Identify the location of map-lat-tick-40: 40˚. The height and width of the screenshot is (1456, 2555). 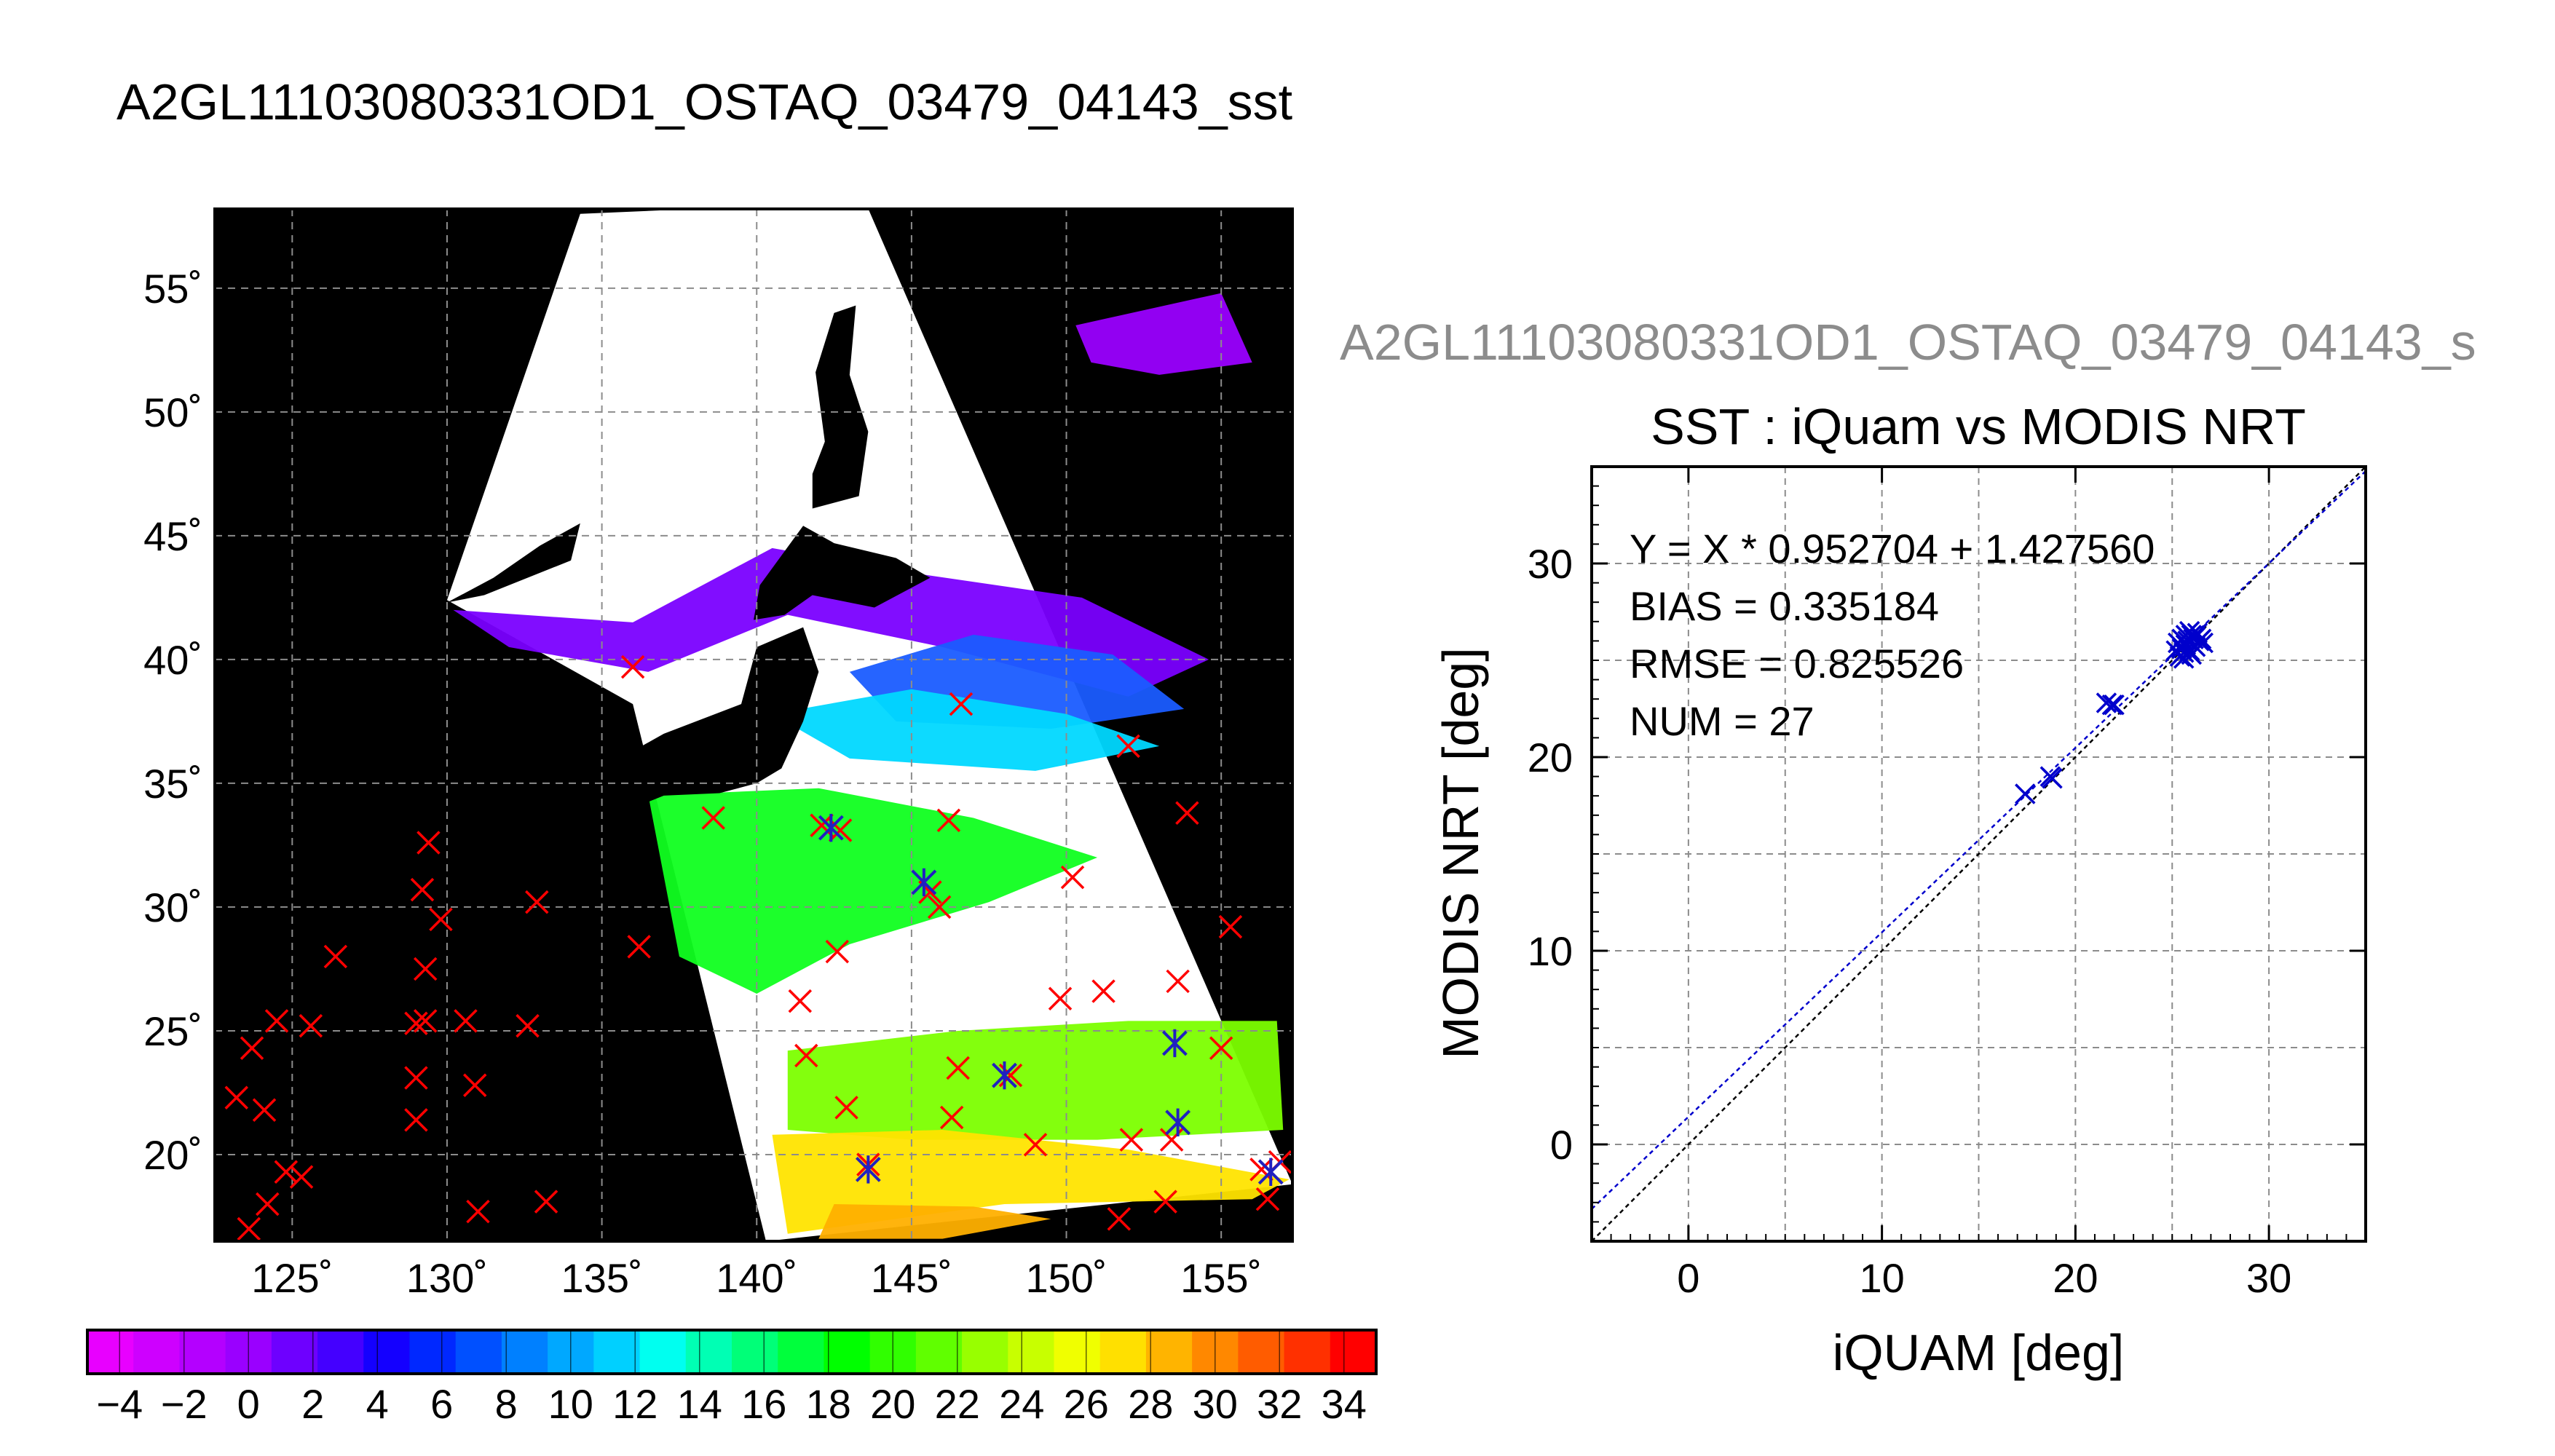
(172, 660).